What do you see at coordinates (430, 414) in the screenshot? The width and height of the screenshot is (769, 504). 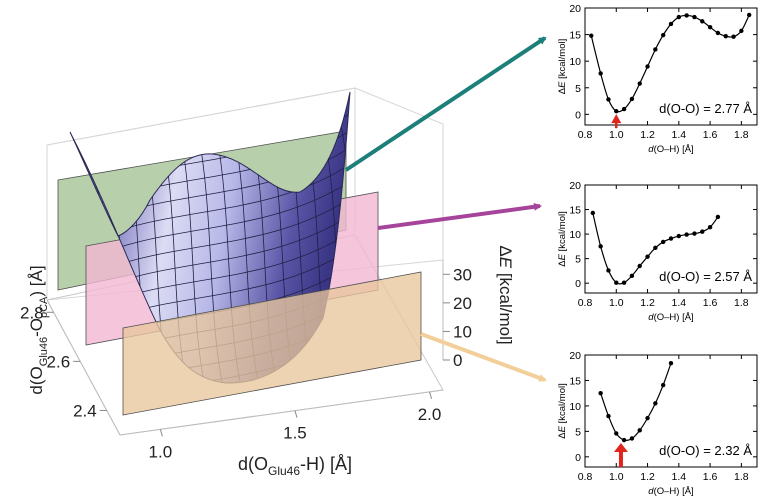 I see `x-tick-label: 2.0` at bounding box center [430, 414].